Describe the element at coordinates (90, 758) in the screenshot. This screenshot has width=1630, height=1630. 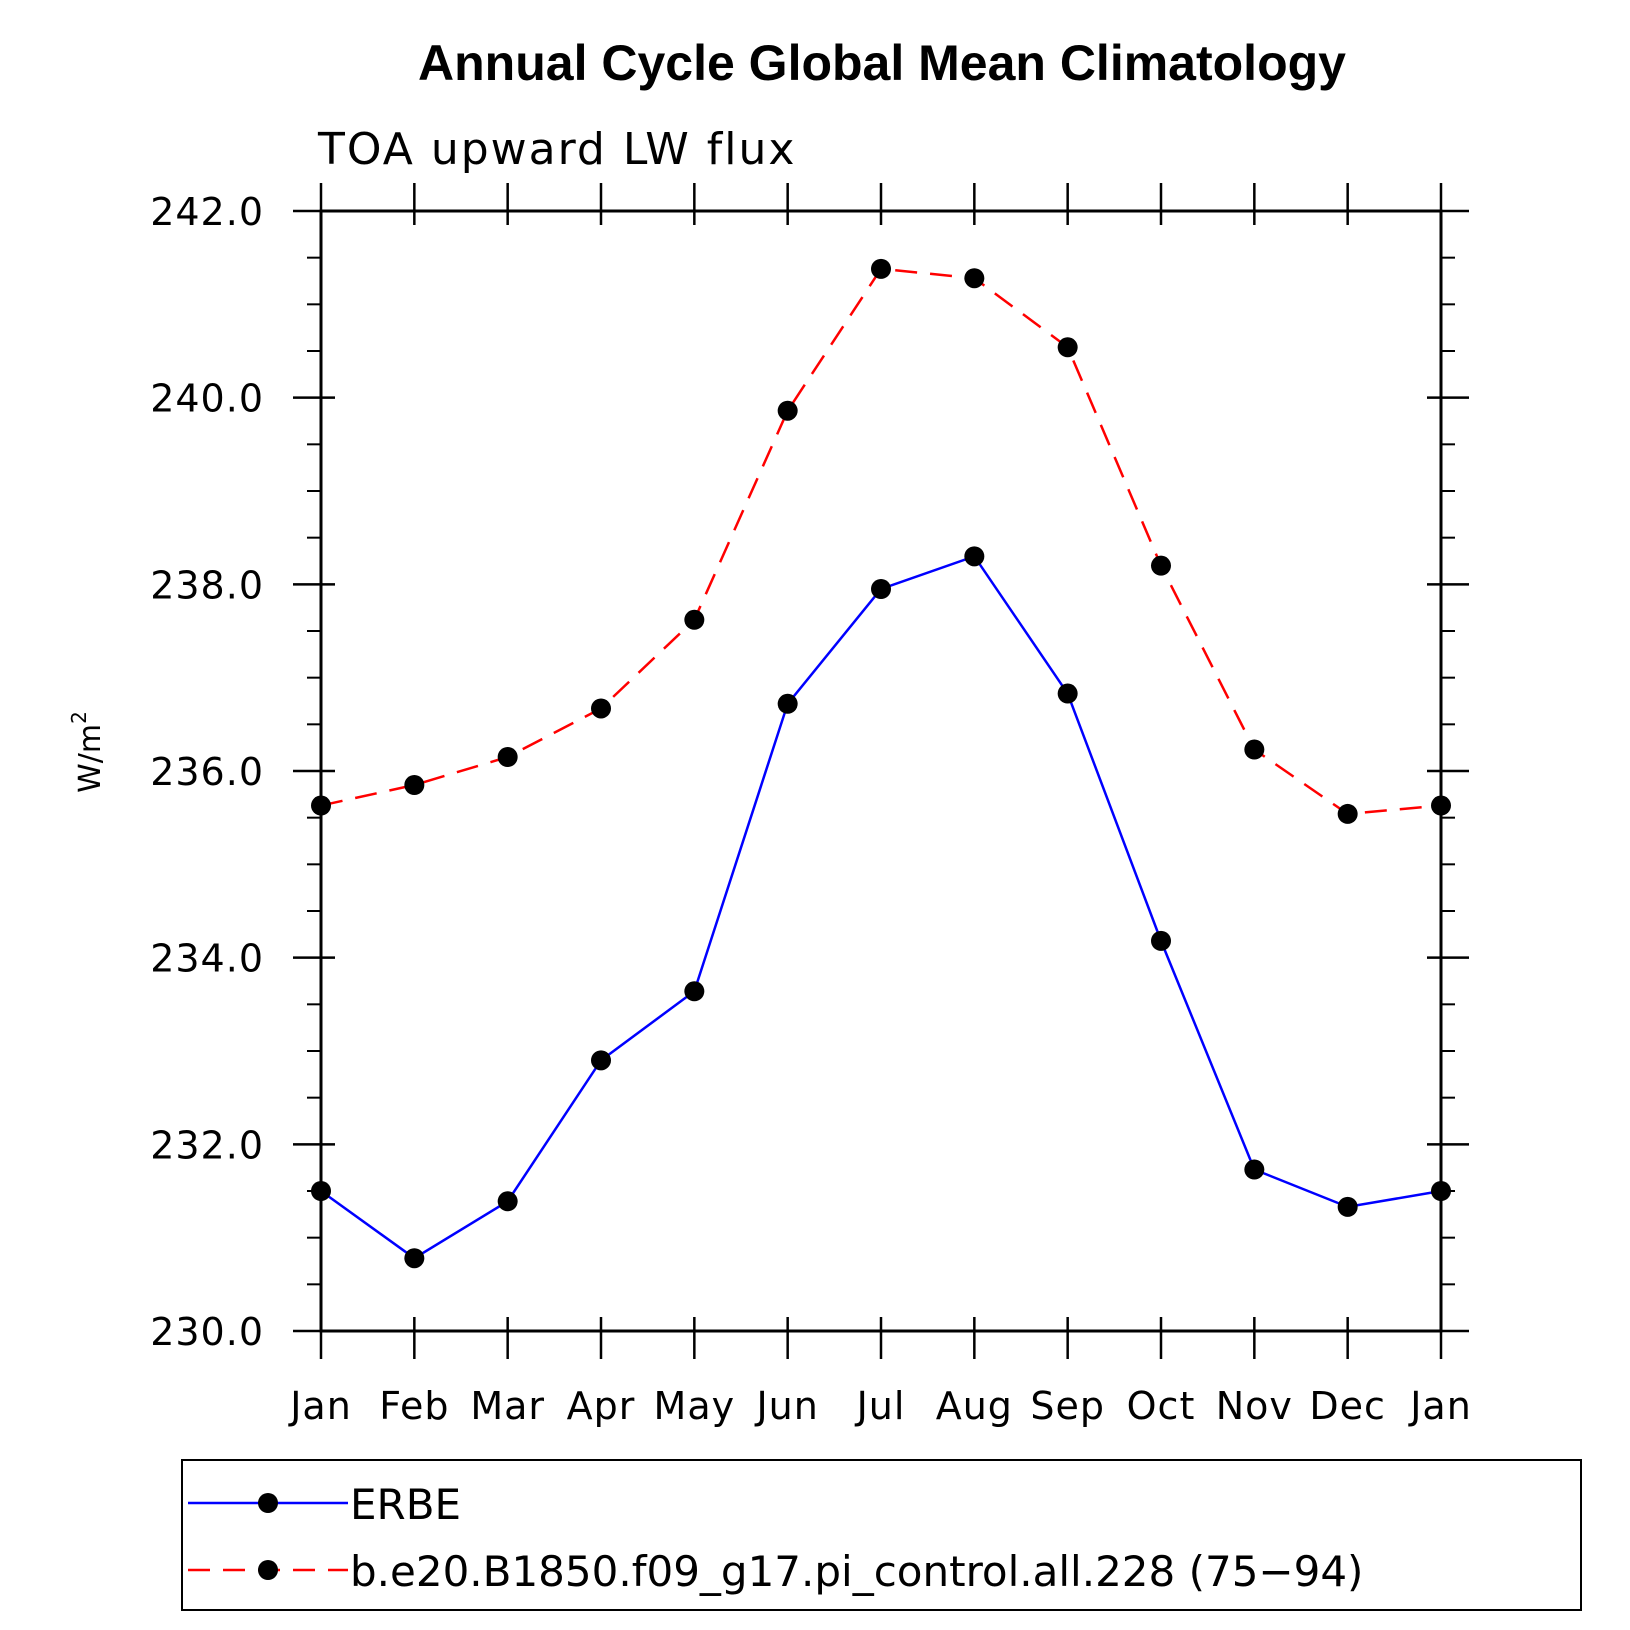
I see `y-axis-label-unit: W/m` at that location.